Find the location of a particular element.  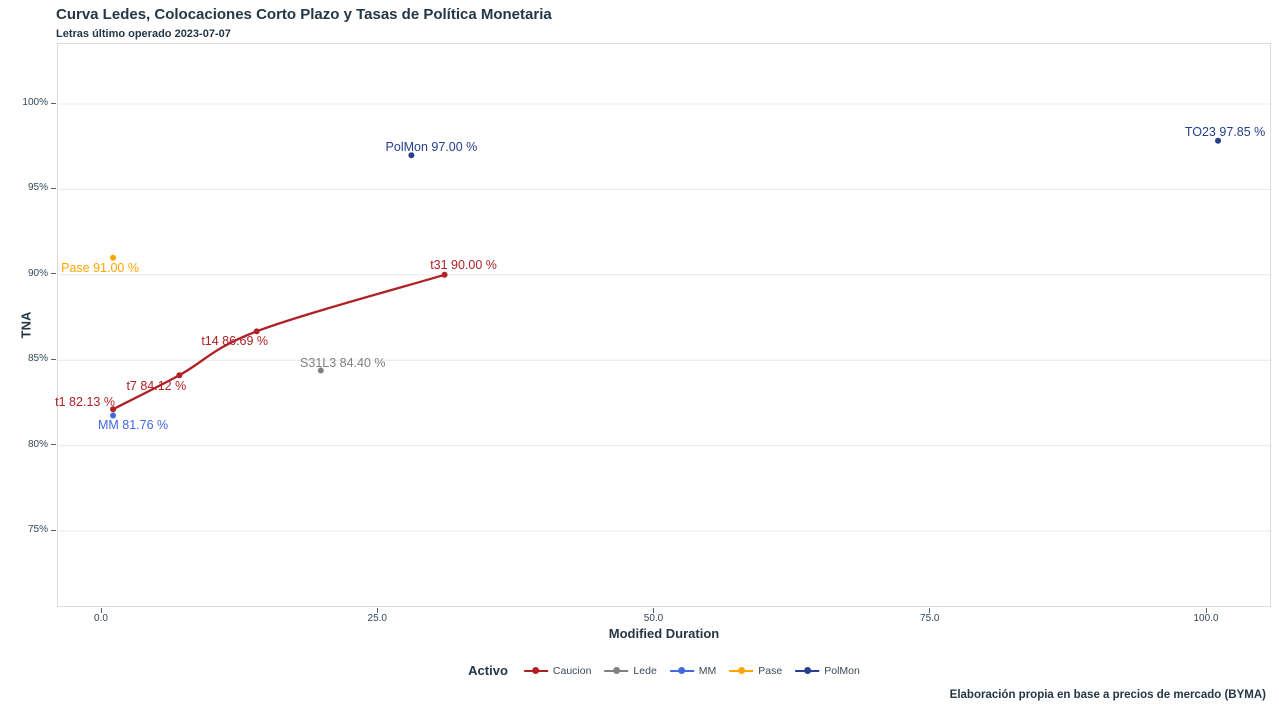

point-label-t7: t7 84.12 % is located at coordinates (156, 385).